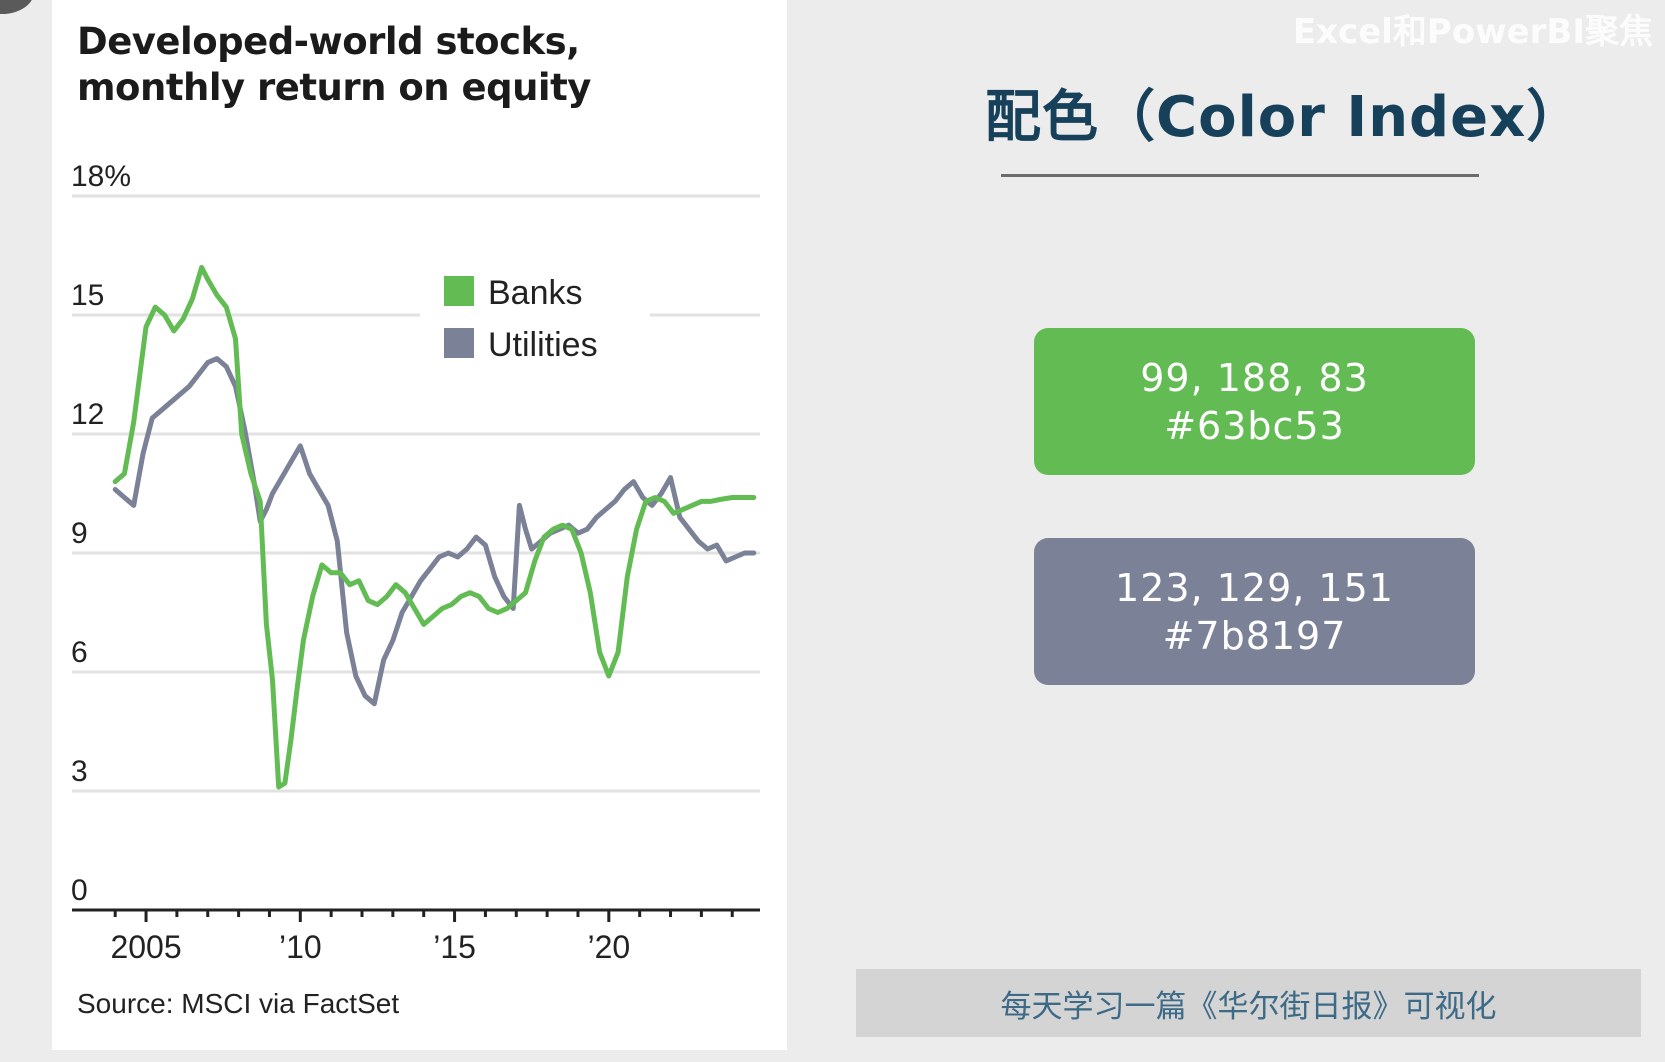 The width and height of the screenshot is (1665, 1062). What do you see at coordinates (535, 293) in the screenshot?
I see `legend-label-banks: Banks` at bounding box center [535, 293].